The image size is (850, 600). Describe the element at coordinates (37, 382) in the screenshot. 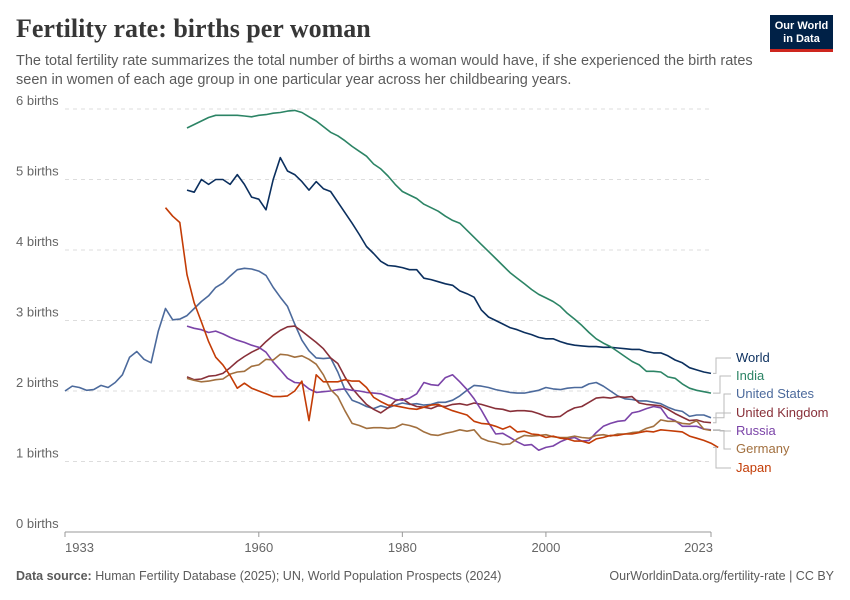

I see `y-tick-label: 2 births` at that location.